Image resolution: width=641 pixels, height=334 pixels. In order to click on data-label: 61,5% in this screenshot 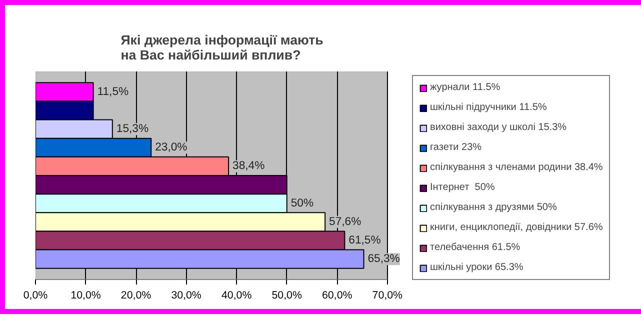, I will do `click(364, 240)`.